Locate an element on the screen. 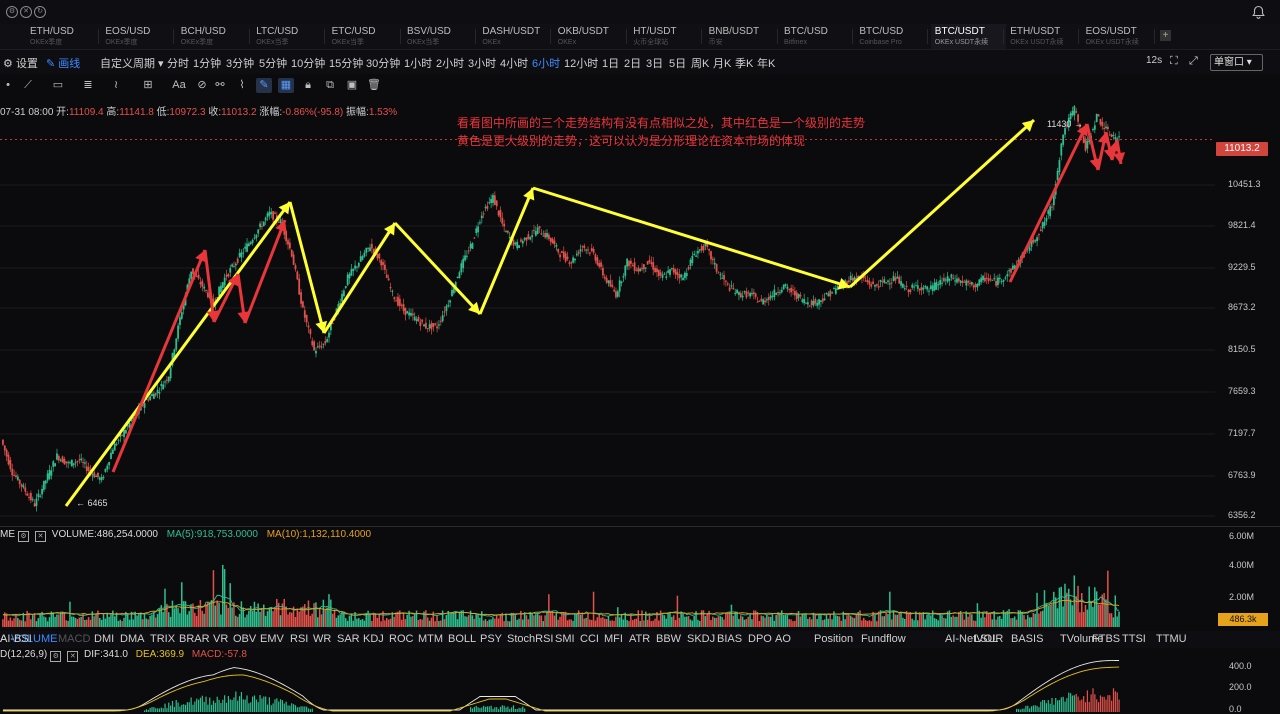 This screenshot has height=714, width=1280. period-option: 2小时 is located at coordinates (450, 64).